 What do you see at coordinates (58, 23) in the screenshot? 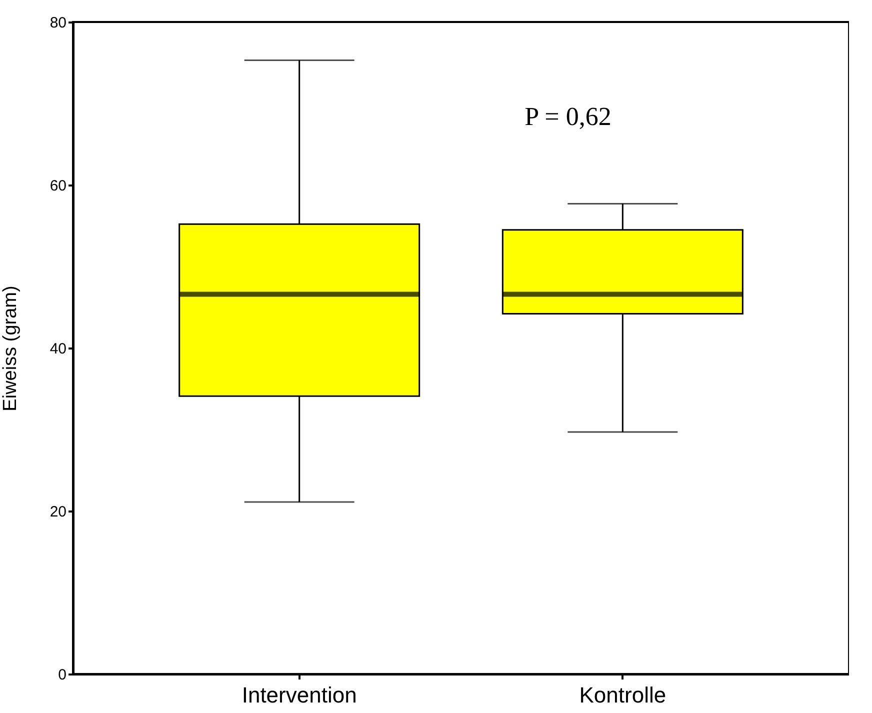
I see `y-tick-label: 80` at bounding box center [58, 23].